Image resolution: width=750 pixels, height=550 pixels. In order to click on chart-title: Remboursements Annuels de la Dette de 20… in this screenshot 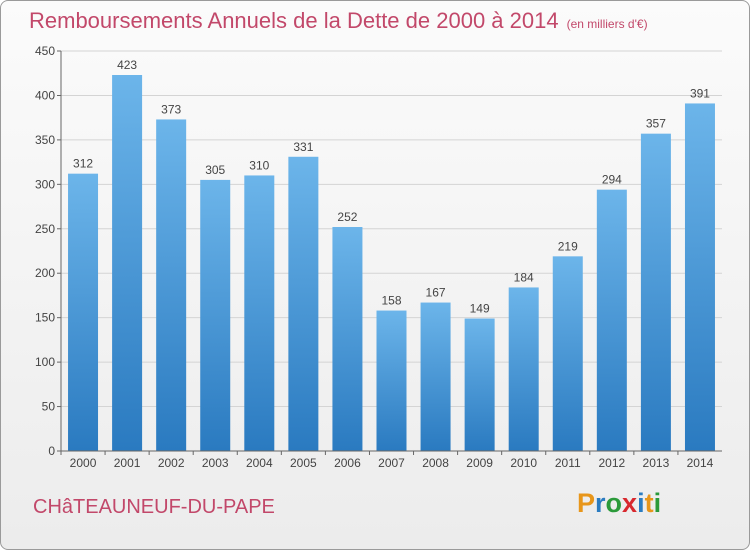, I will do `click(338, 21)`.